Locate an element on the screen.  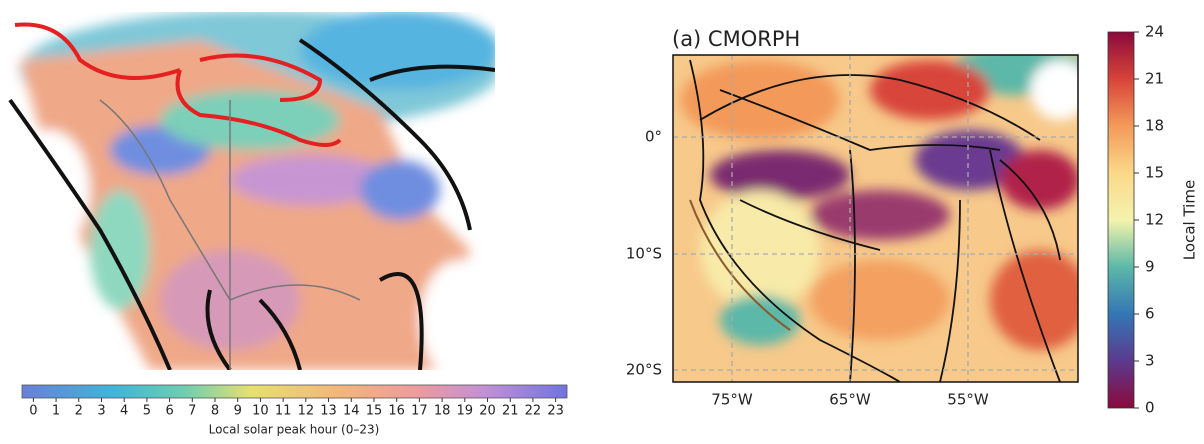
colorbar-tick-label: 11 is located at coordinates (283, 411).